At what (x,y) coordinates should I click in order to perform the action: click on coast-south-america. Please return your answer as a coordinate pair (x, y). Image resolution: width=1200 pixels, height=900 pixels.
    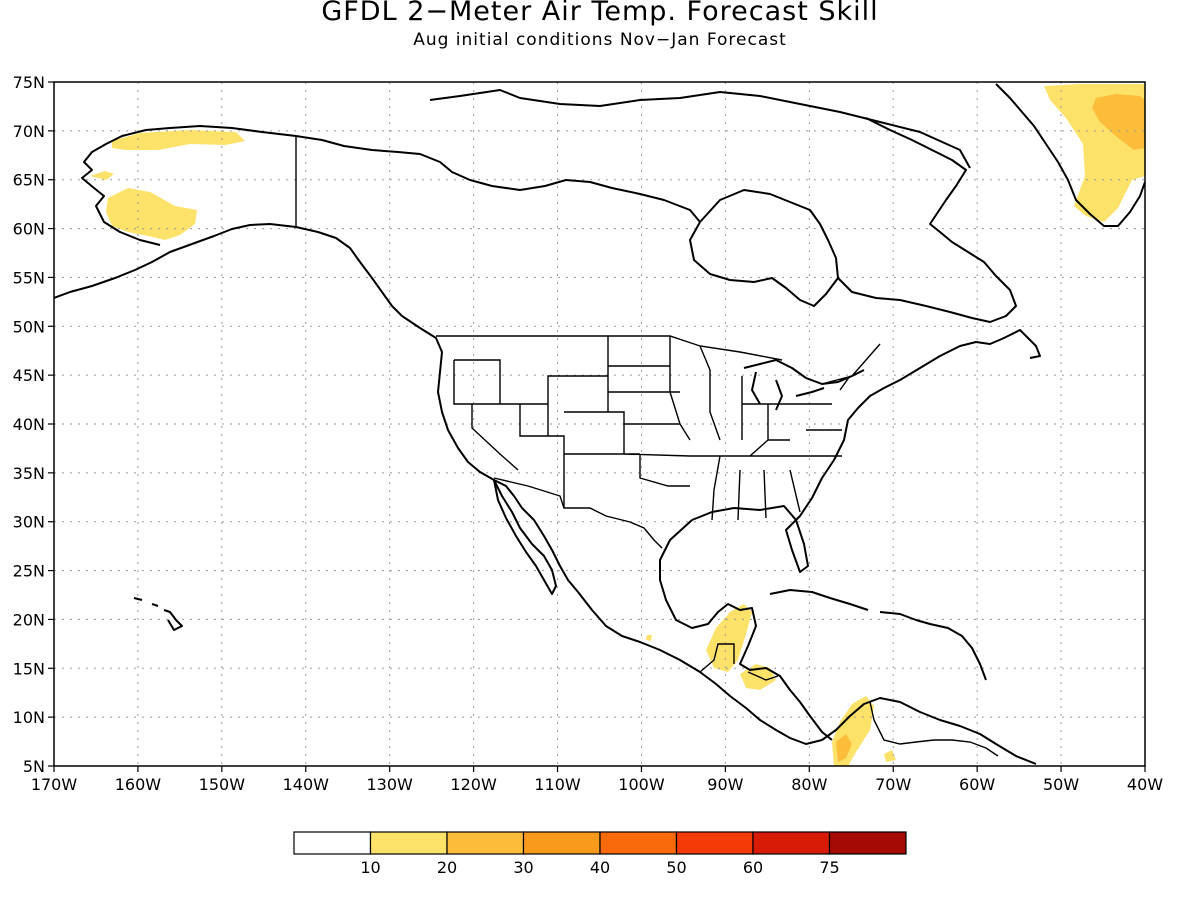
    Looking at the image, I should click on (929, 731).